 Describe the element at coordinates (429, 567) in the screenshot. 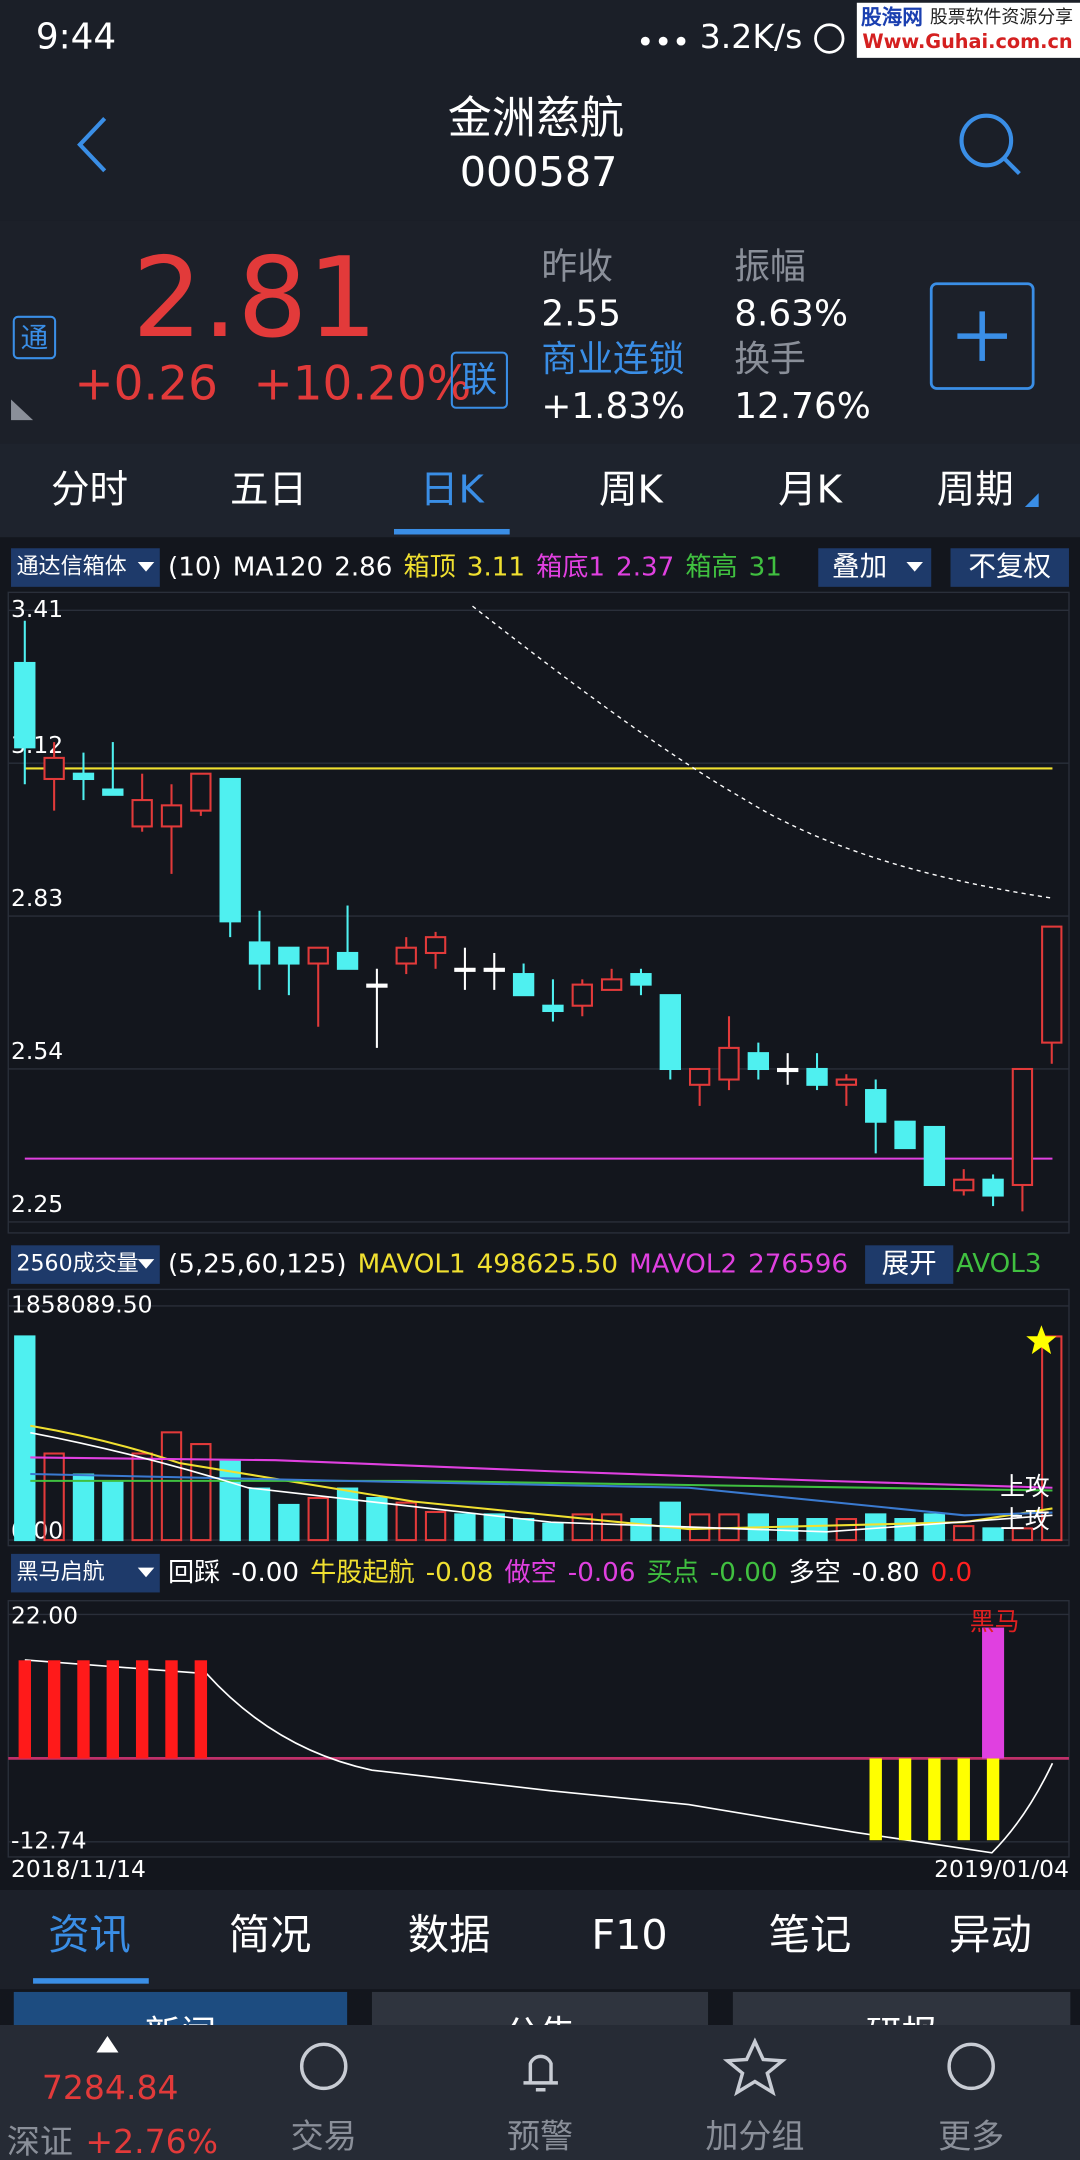

I see `legend-item: 箱顶` at that location.